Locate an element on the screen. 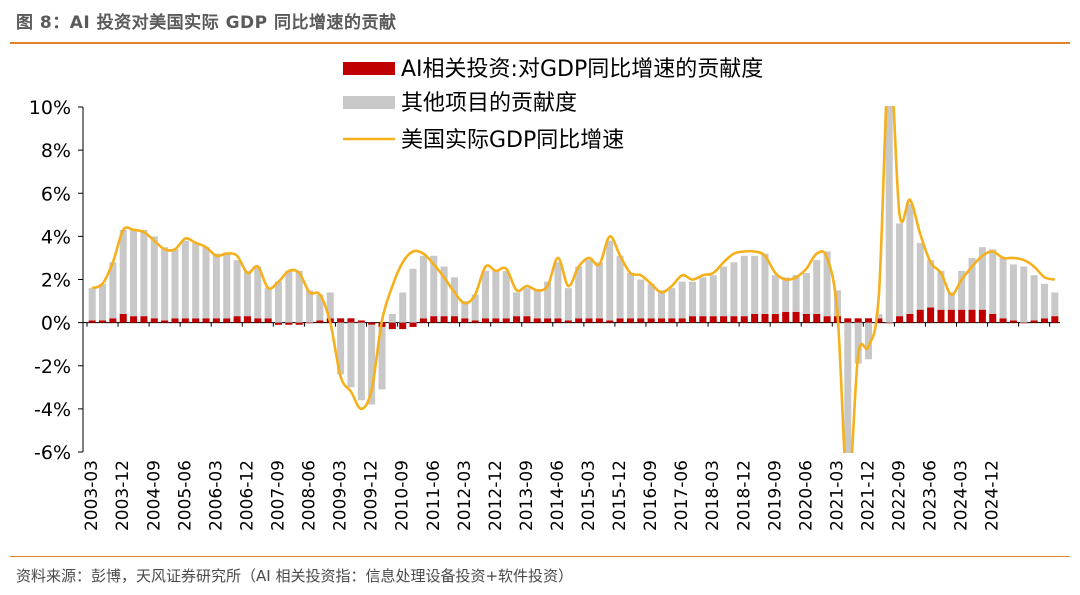 This screenshot has height=595, width=1080. y-tick-label: 6% is located at coordinates (56, 194).